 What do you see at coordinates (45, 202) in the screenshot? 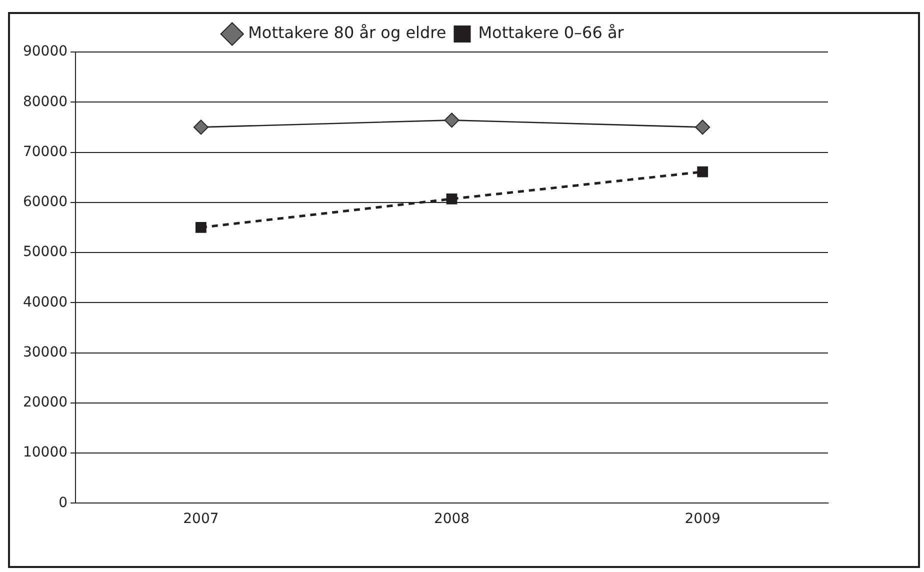
I see `y-tick-label: 60000` at bounding box center [45, 202].